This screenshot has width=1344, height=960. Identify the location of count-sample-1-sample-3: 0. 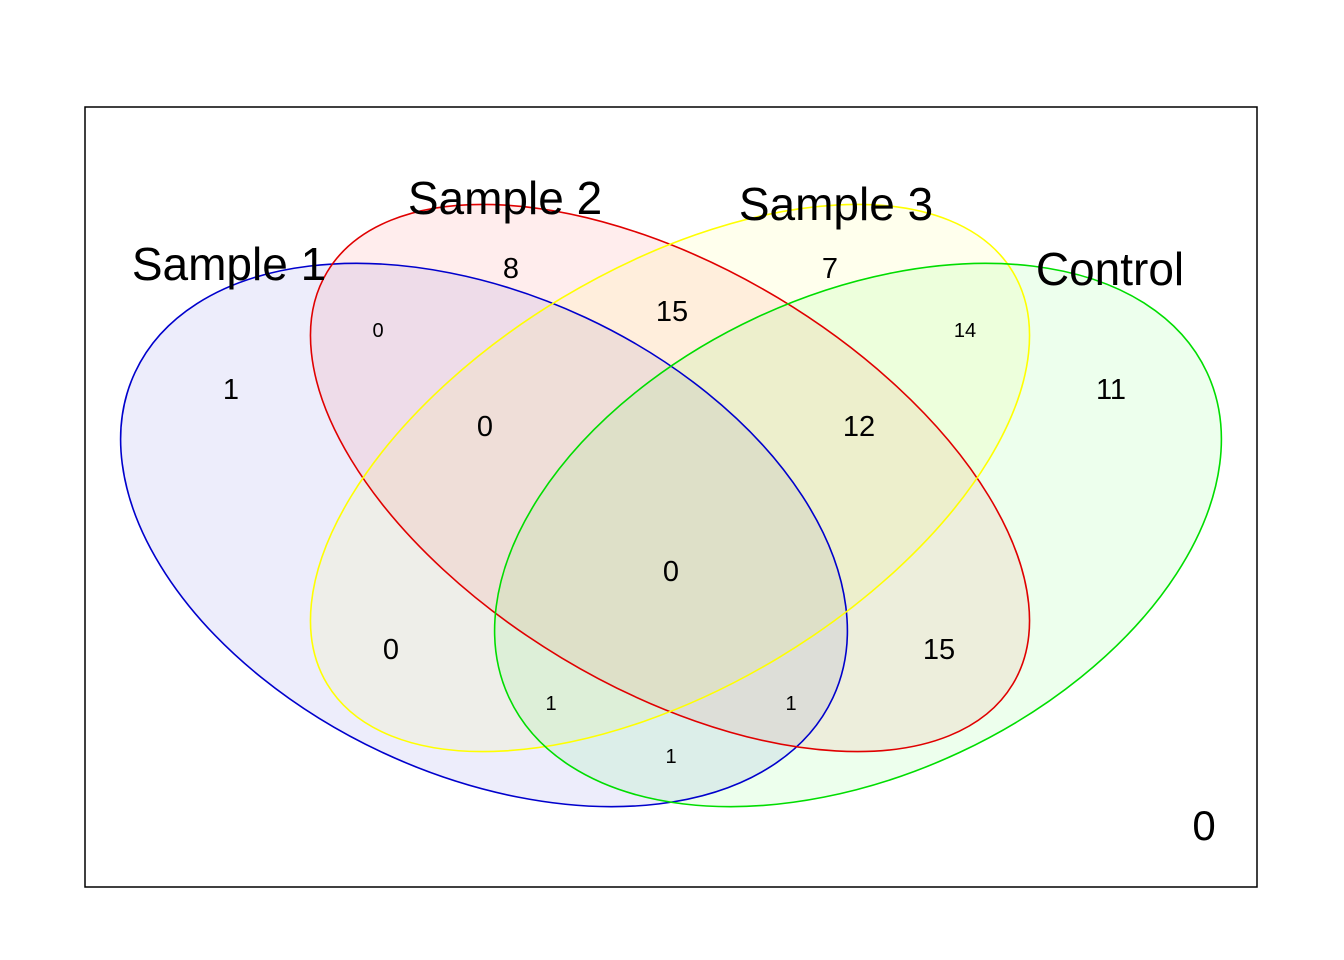
(391, 650).